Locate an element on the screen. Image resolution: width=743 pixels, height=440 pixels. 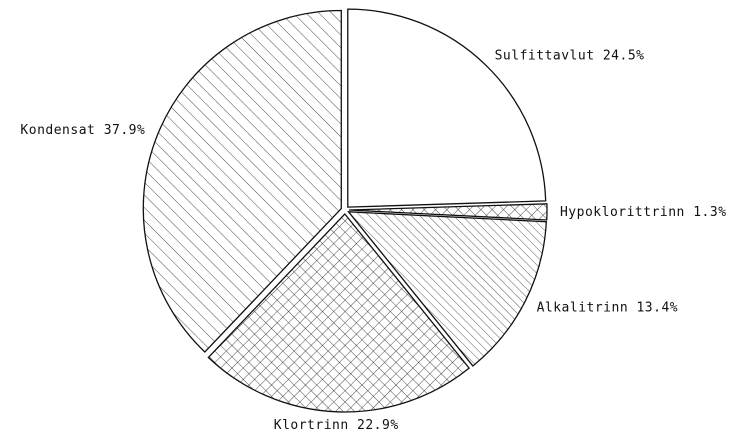
value-label: 1.3% is located at coordinates (709, 212).